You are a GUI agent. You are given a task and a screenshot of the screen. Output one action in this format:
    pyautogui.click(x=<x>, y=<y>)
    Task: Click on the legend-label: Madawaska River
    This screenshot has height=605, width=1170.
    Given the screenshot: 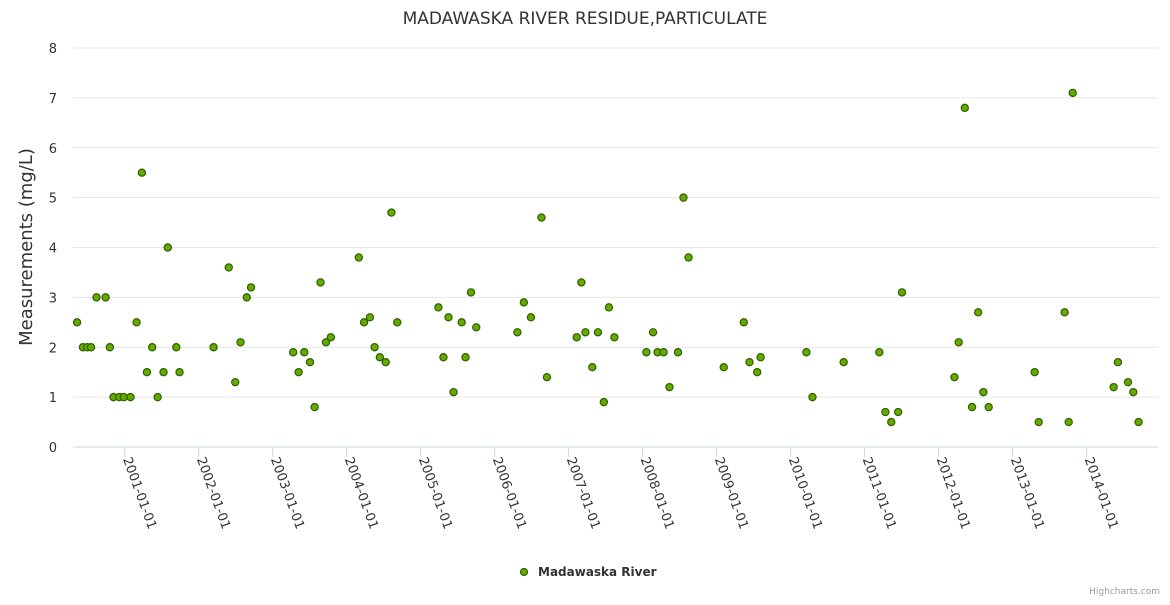 What is the action you would take?
    pyautogui.click(x=597, y=572)
    